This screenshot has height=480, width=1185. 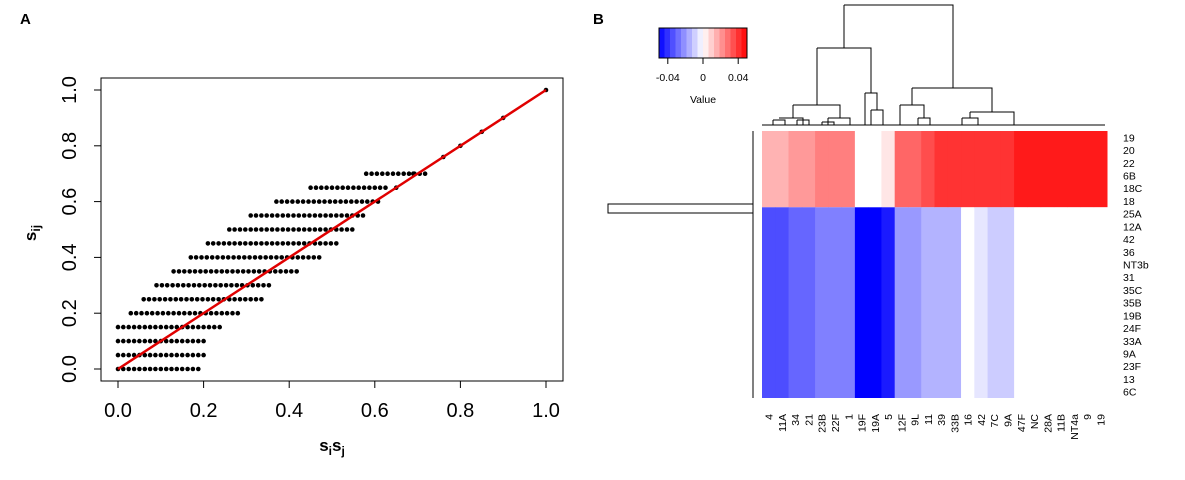 What do you see at coordinates (823, 423) in the screenshot?
I see `column-label: 23B` at bounding box center [823, 423].